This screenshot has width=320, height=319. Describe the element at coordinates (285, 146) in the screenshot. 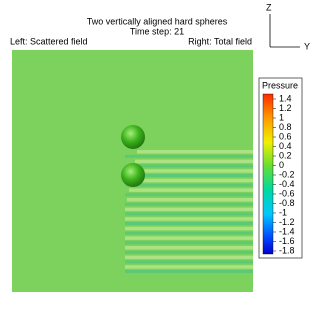

I see `legend-label: 0.4` at that location.